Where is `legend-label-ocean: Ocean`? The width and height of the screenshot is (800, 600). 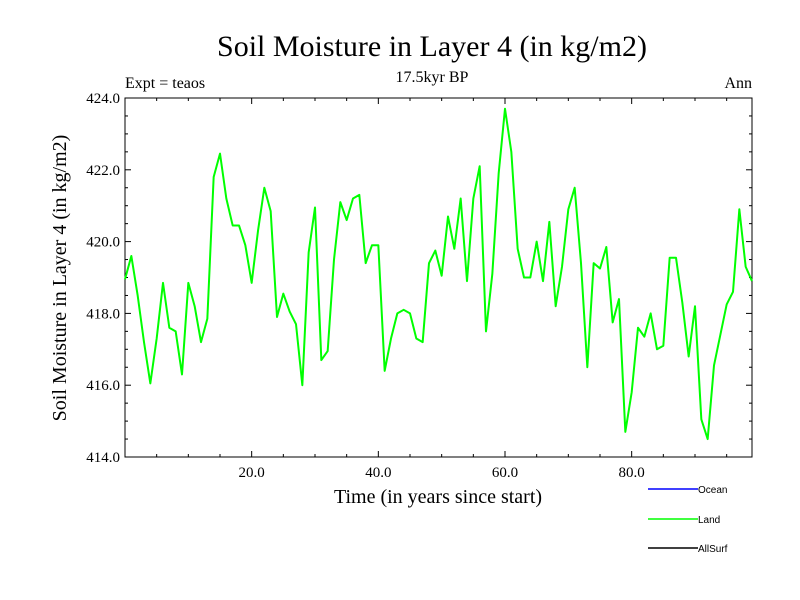 legend-label-ocean: Ocean is located at coordinates (712, 490).